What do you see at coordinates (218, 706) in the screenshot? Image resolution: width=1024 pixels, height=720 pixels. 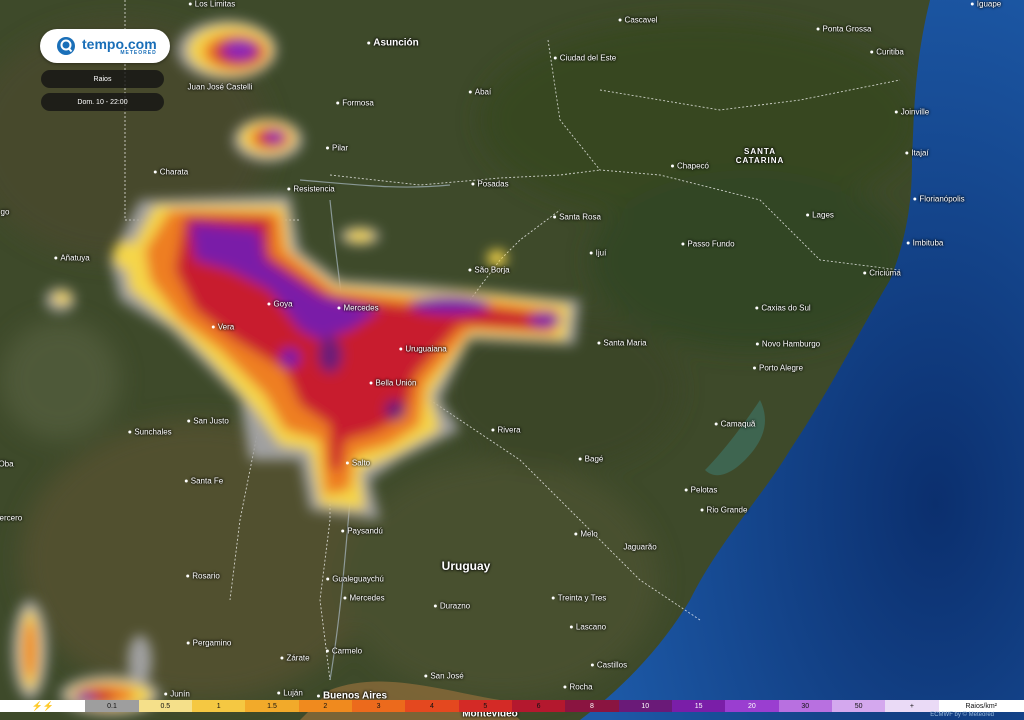 I see `legend-step: 1` at bounding box center [218, 706].